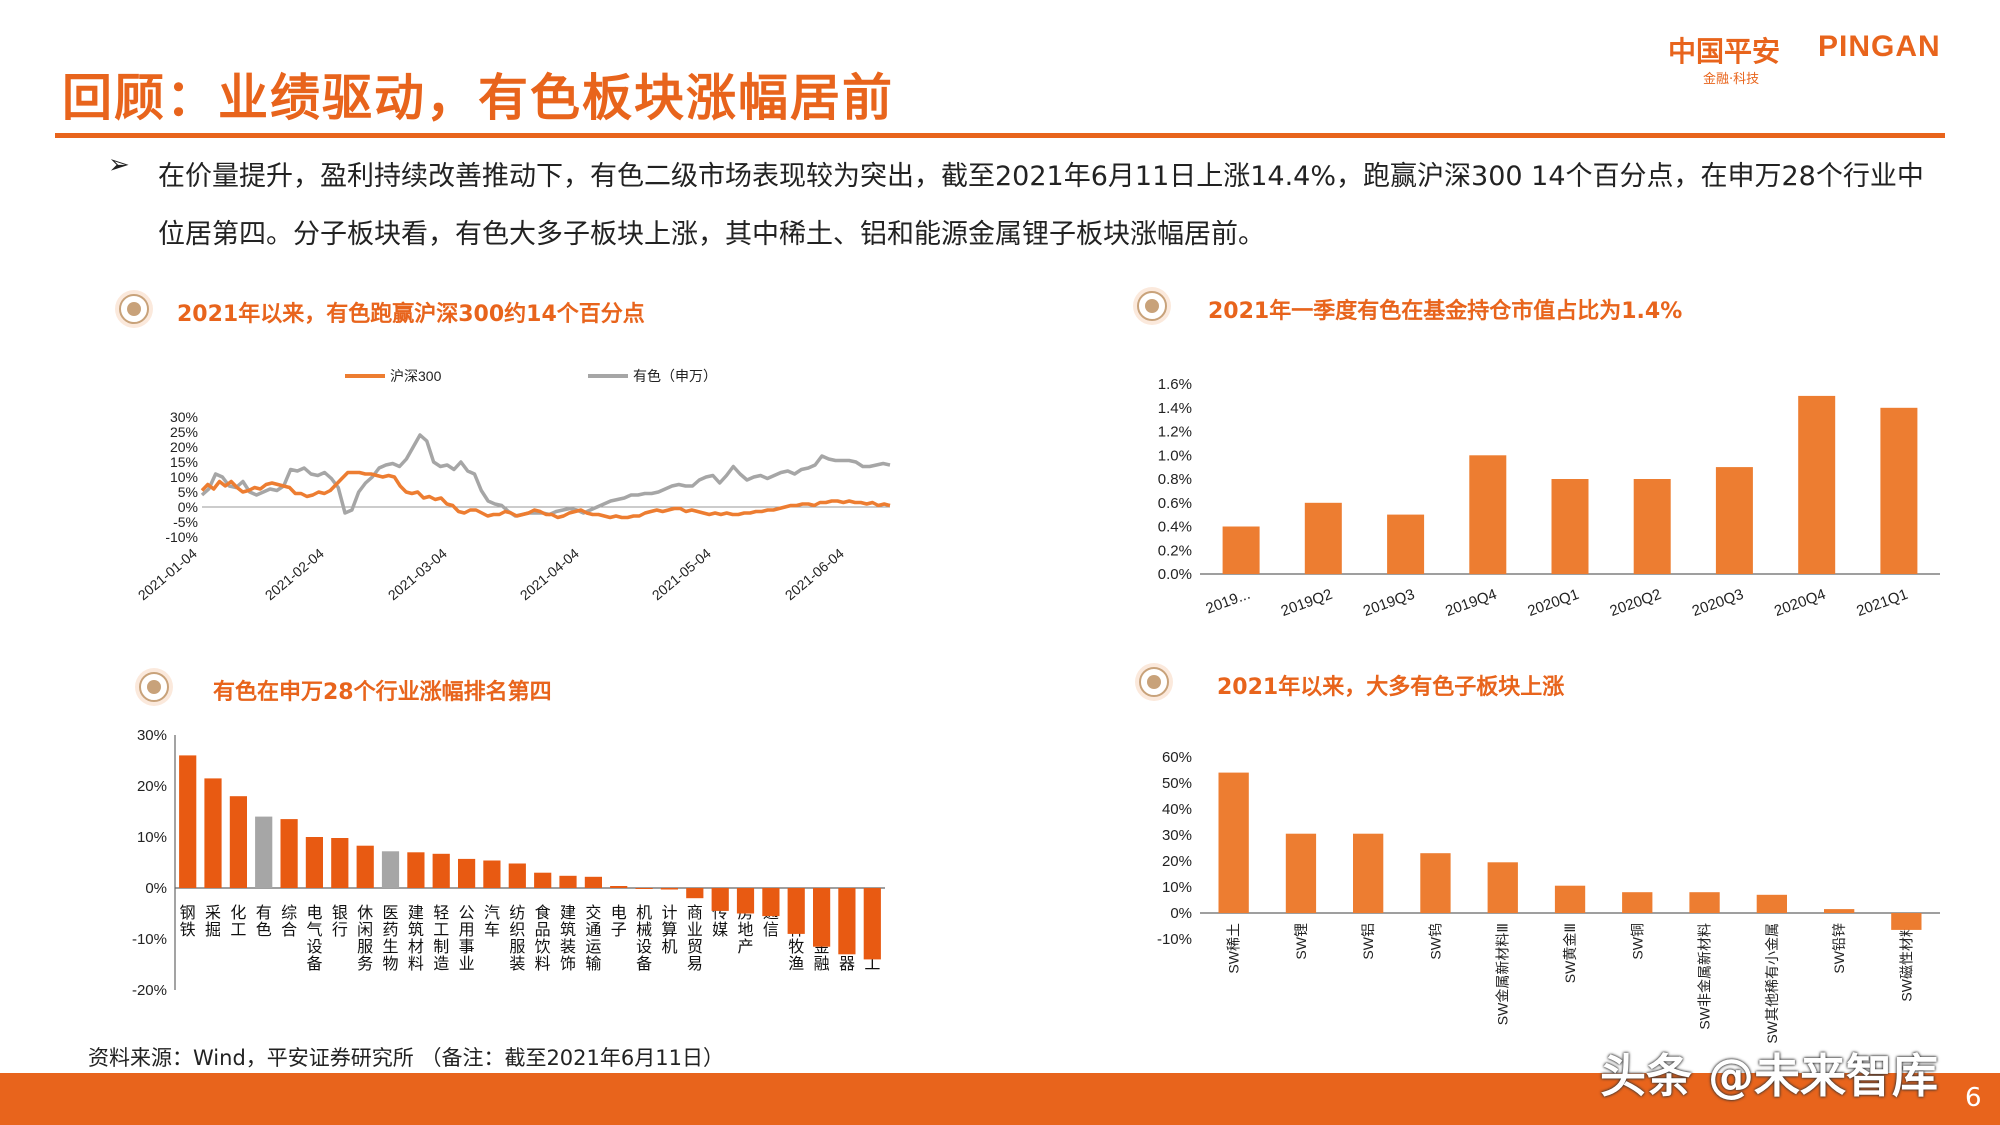  What do you see at coordinates (1882, 603) in the screenshot?
I see `x-tick-label: 2021Q1` at bounding box center [1882, 603].